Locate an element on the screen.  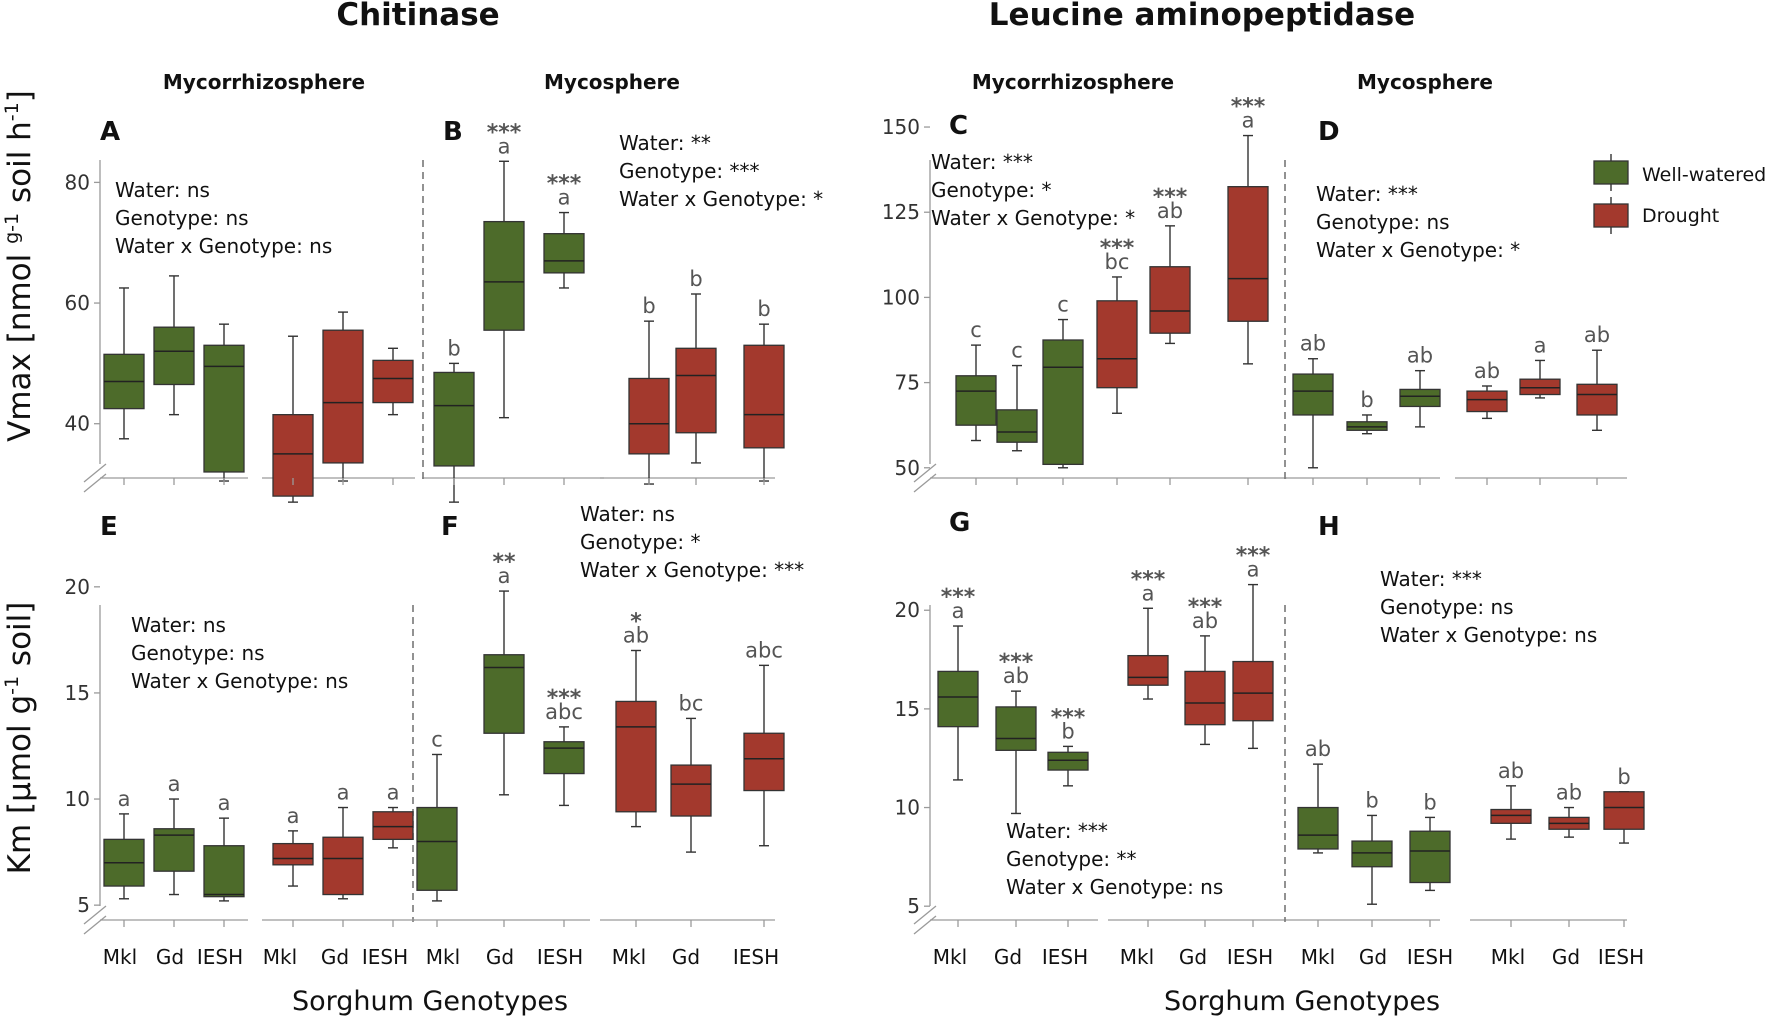
x-title-right: Sorghum Genotypes is located at coordinates (1302, 1001).